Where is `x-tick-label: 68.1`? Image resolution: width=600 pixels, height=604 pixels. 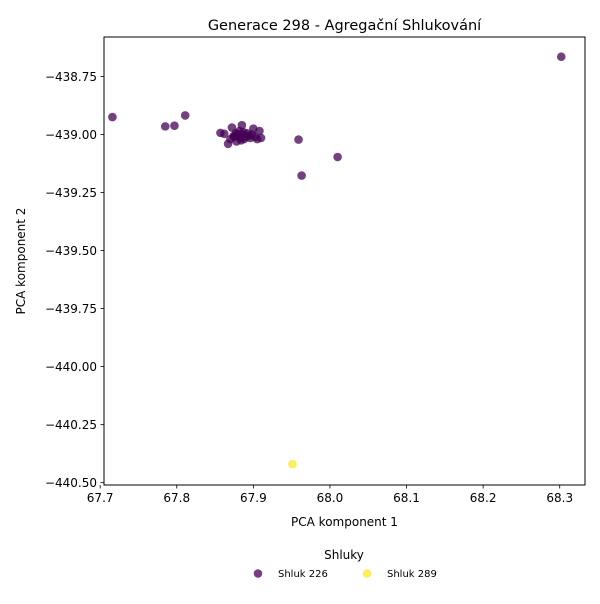
x-tick-label: 68.1 is located at coordinates (406, 498).